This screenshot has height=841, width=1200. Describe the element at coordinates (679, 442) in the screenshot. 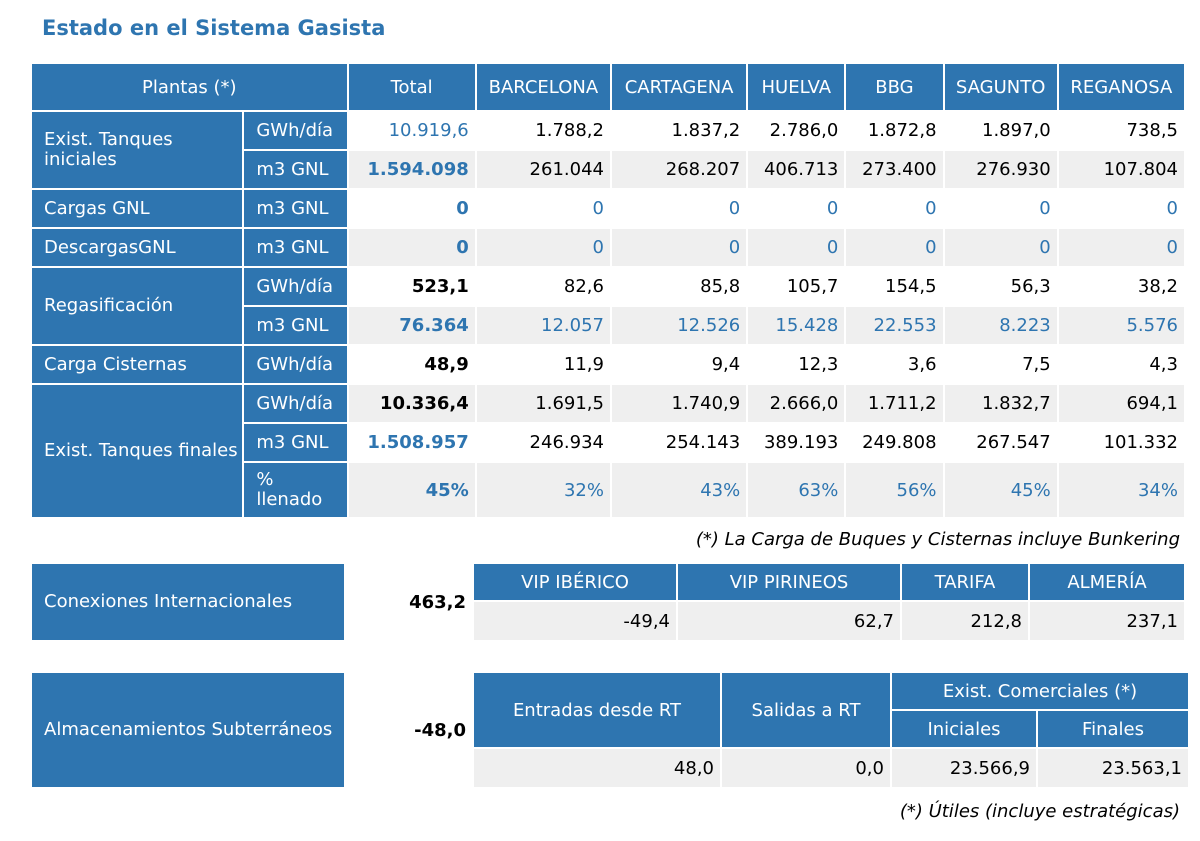

I see `value-cell: 254.143` at that location.